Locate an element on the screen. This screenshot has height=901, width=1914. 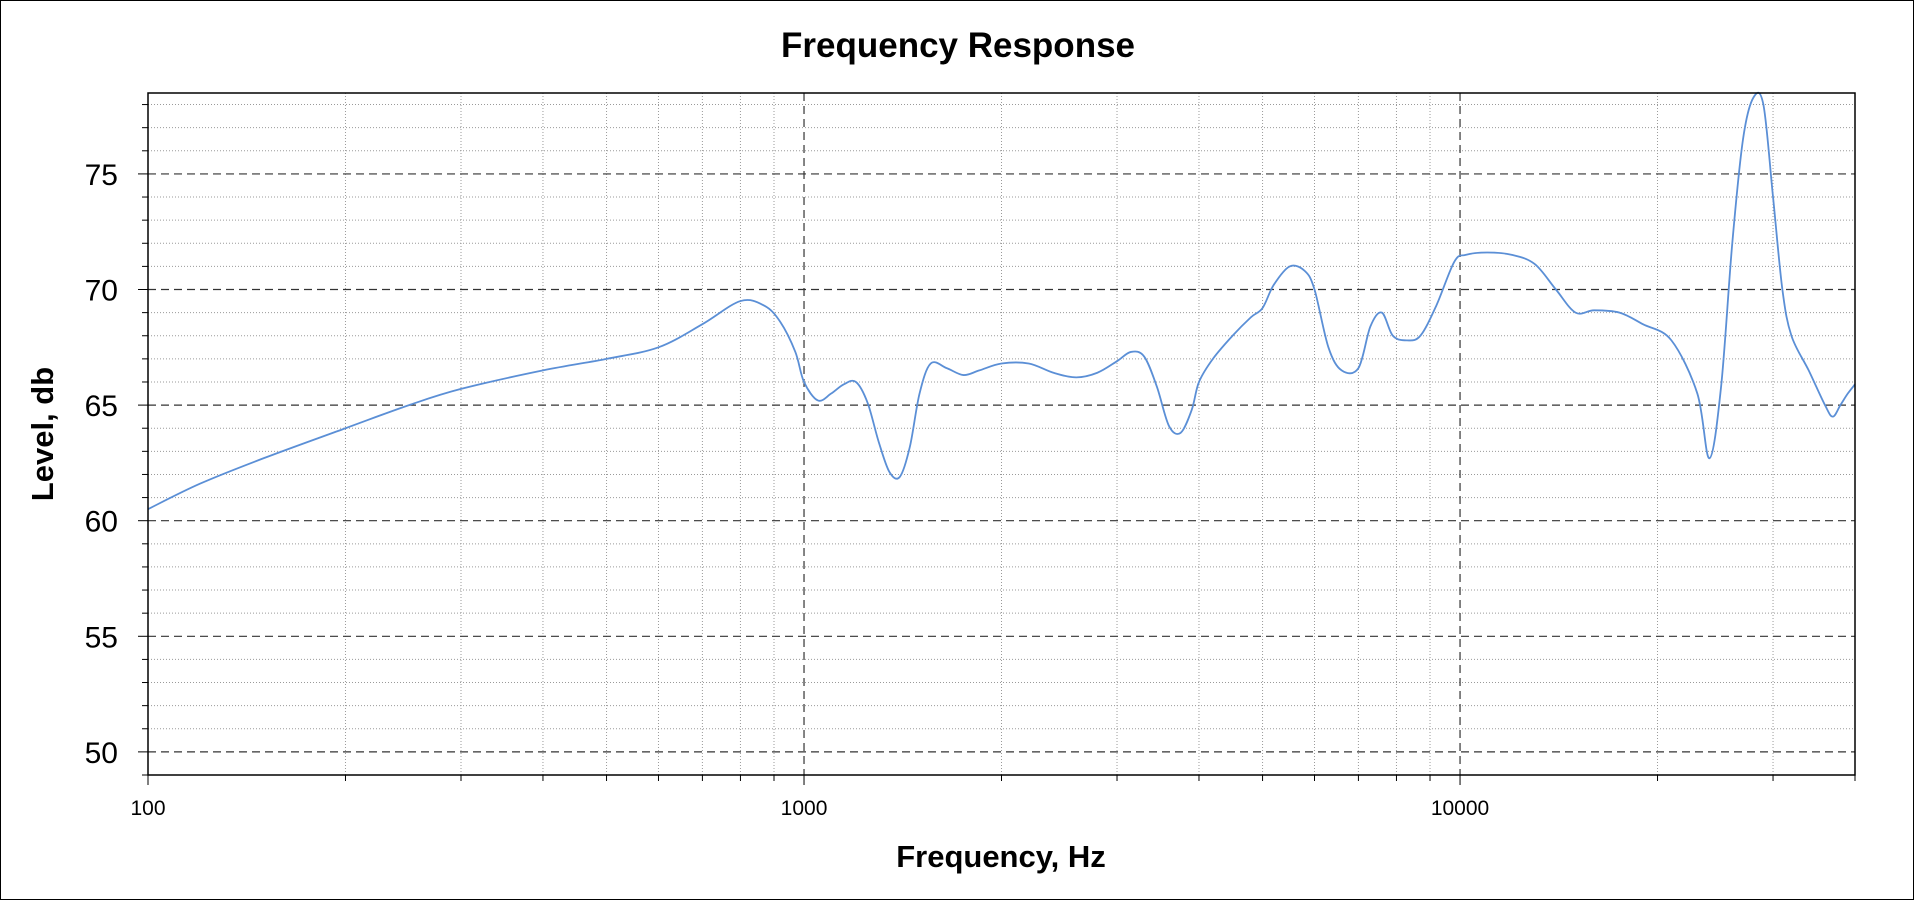
y-tick-label: 75 is located at coordinates (101, 175).